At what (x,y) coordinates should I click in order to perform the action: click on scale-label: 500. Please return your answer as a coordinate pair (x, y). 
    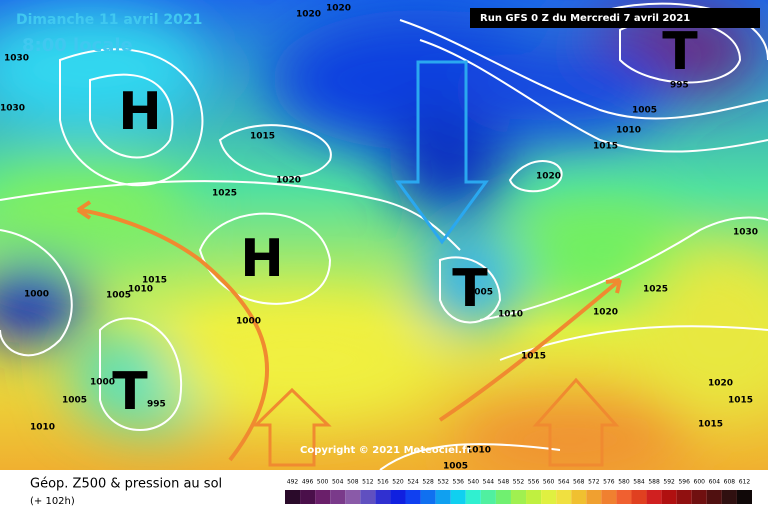
    Looking at the image, I should click on (323, 482).